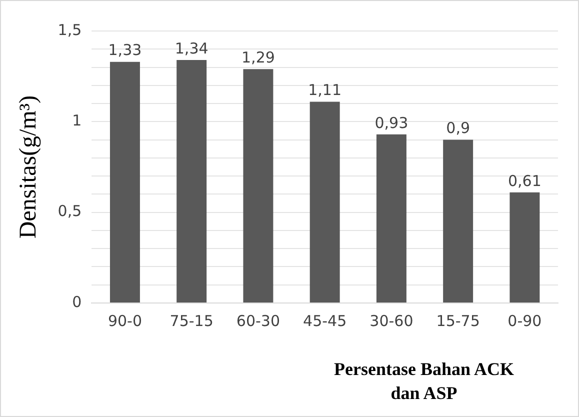 This screenshot has height=417, width=579. Describe the element at coordinates (325, 90) in the screenshot. I see `data-label: 1,11` at that location.